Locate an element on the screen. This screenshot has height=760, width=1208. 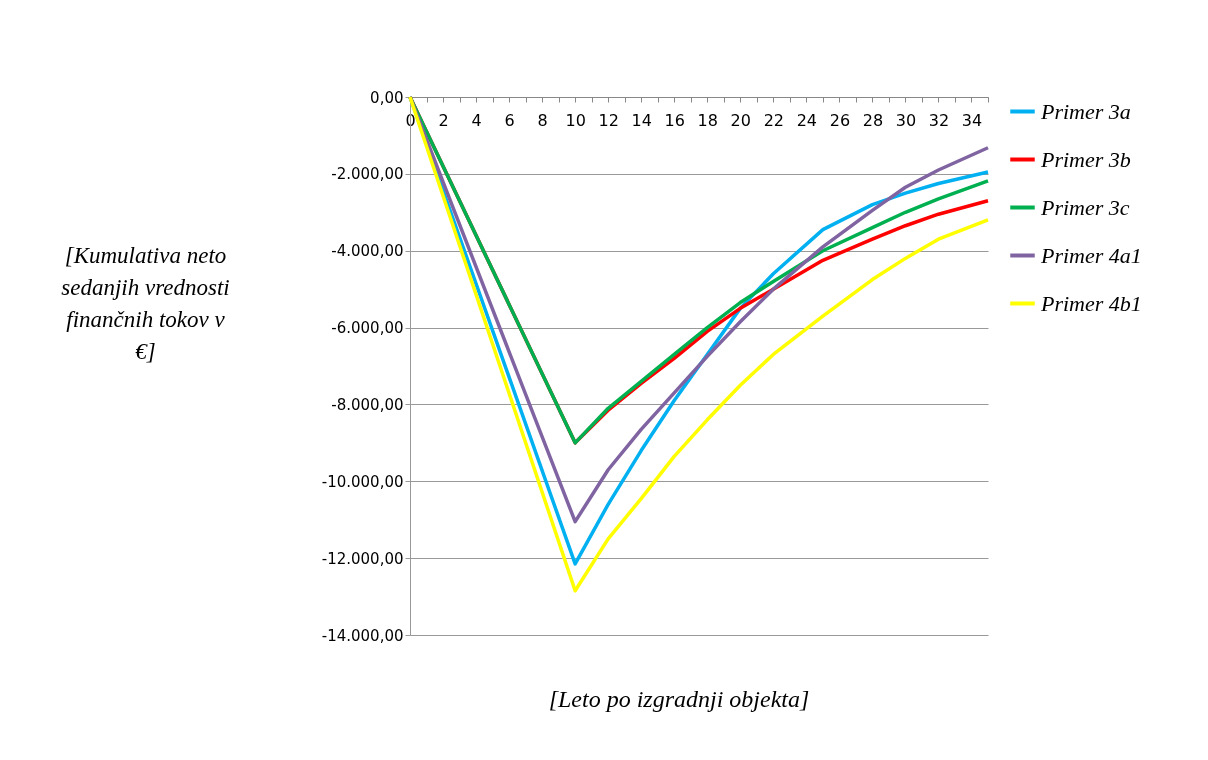
y-tick-label: -14.000,00 is located at coordinates (362, 635).